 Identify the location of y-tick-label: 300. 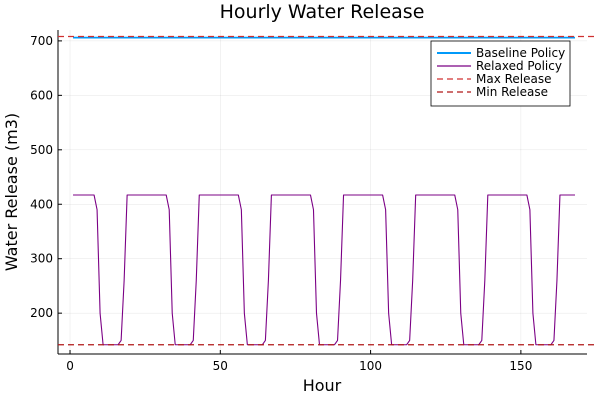
(41, 259).